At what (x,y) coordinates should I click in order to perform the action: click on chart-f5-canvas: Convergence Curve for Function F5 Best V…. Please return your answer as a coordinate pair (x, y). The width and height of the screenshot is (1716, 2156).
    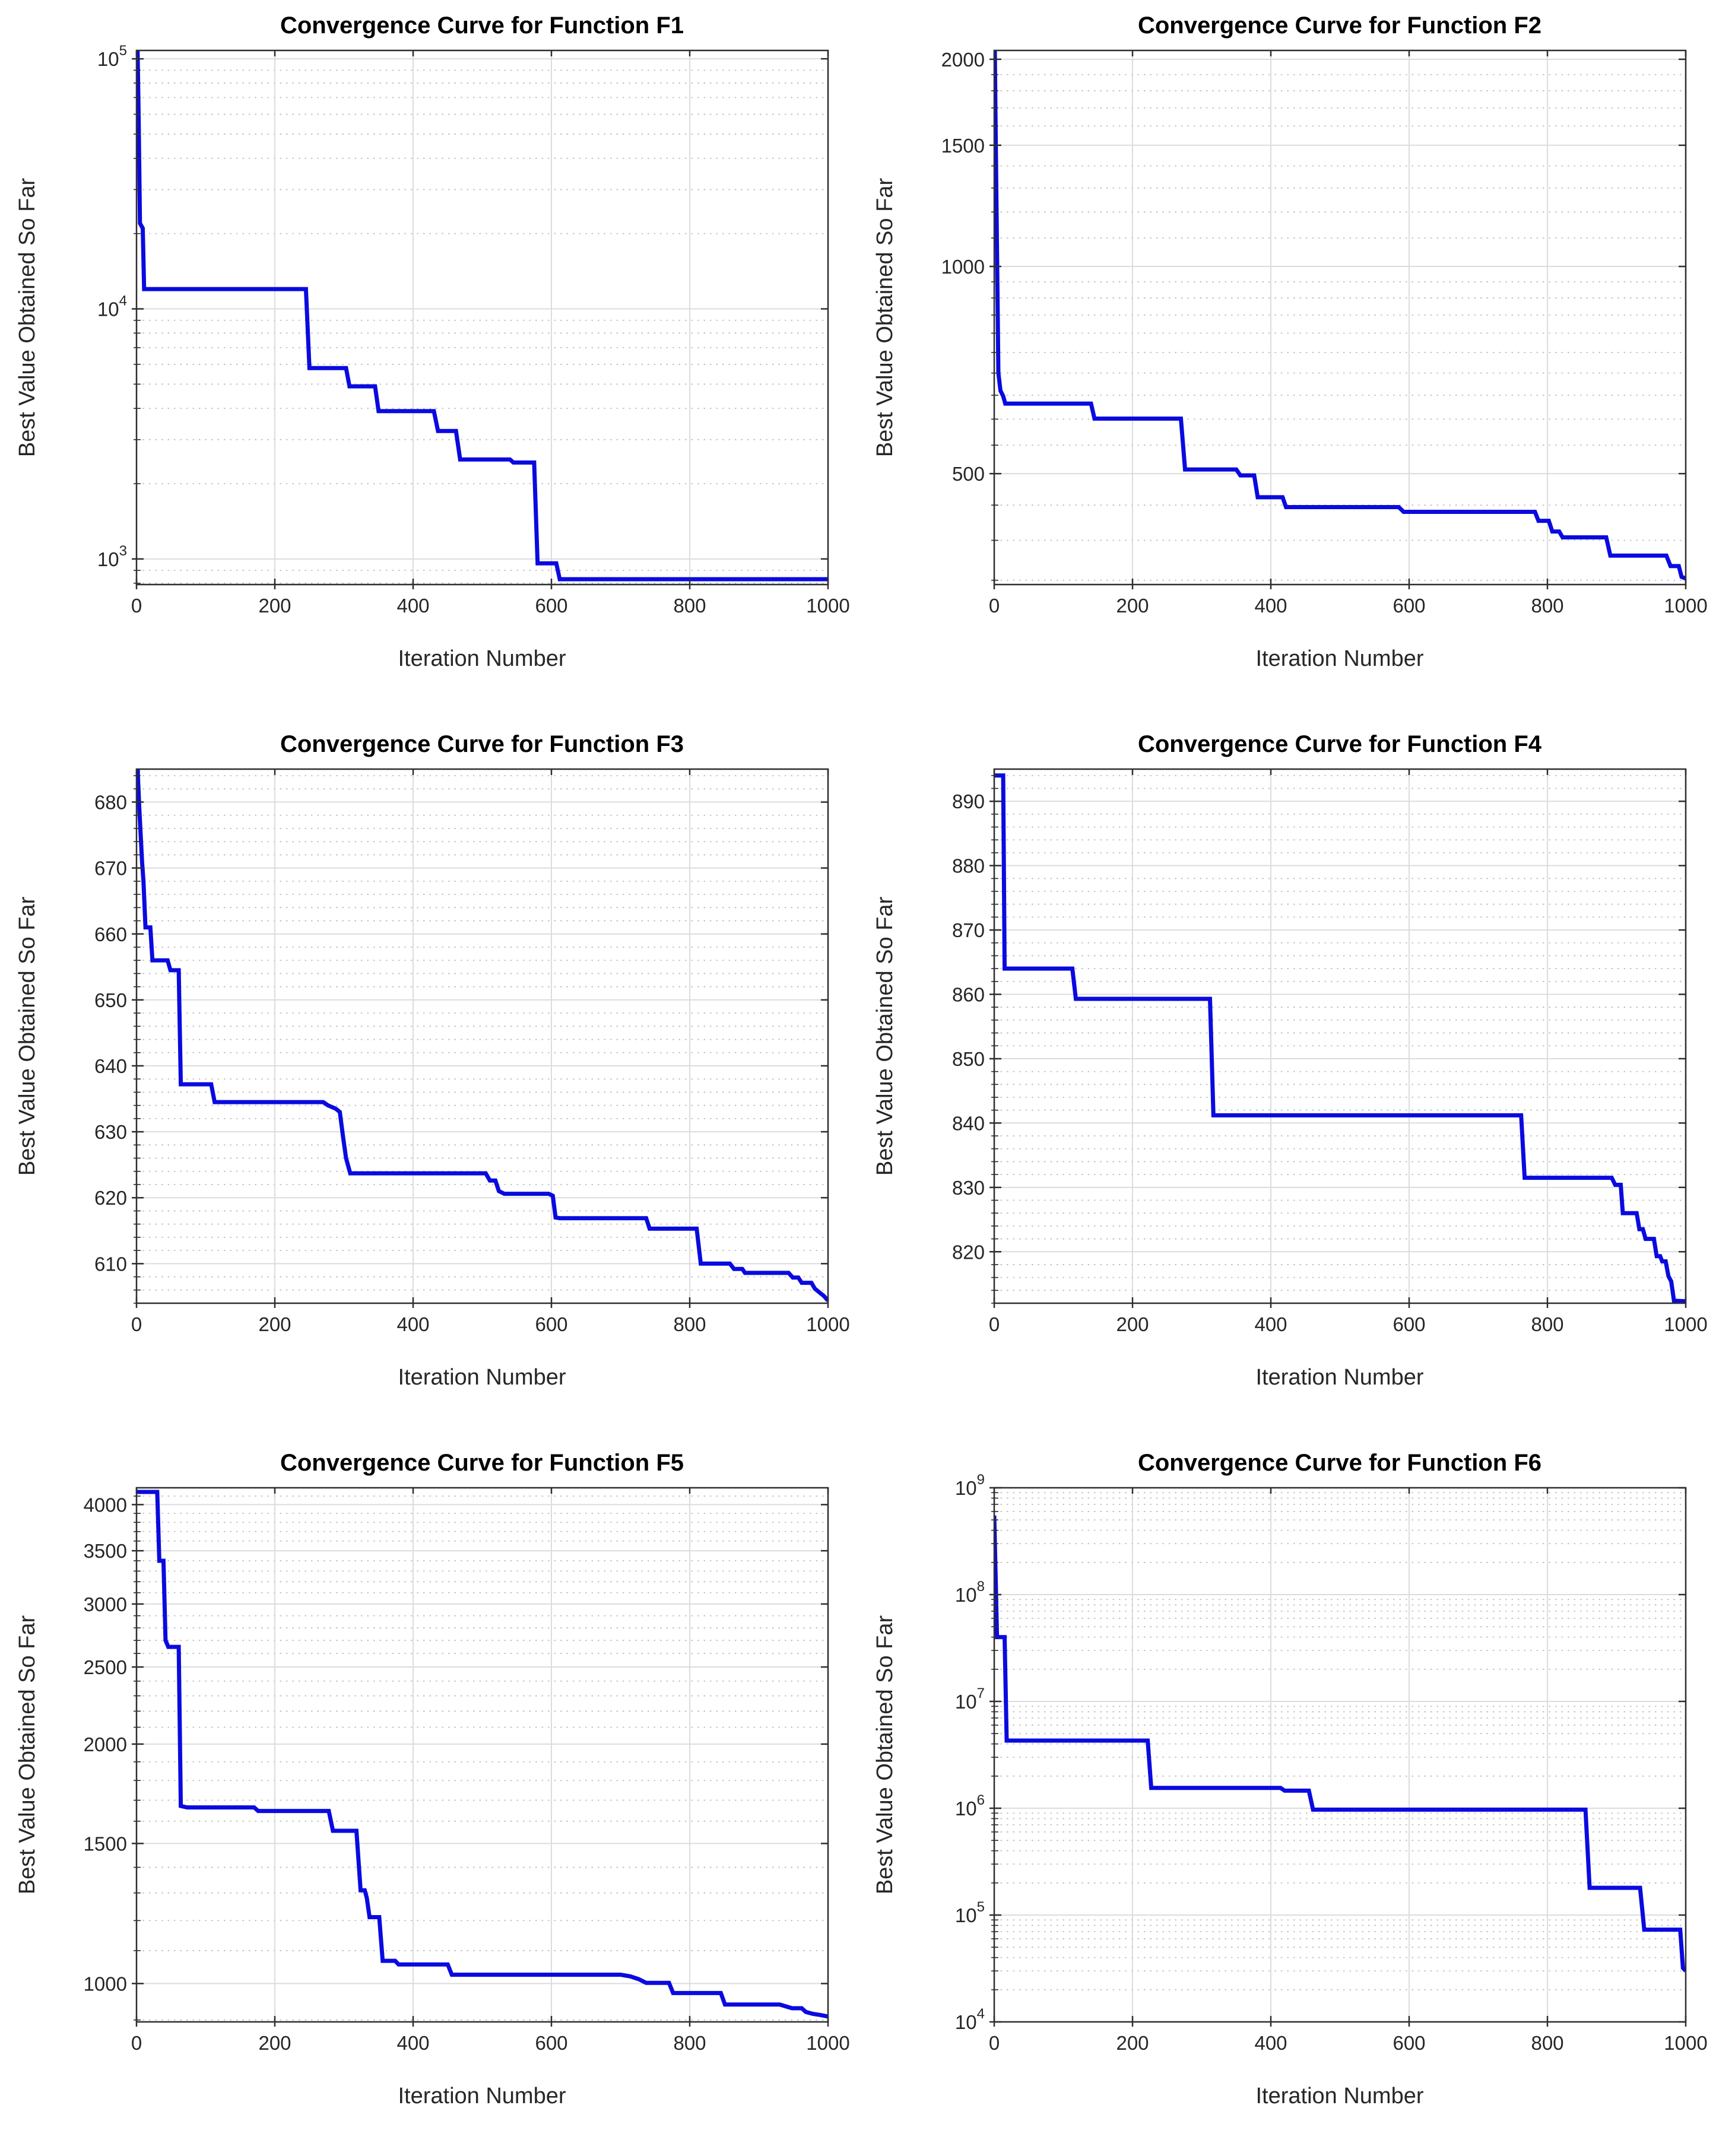
    Looking at the image, I should click on (432, 1779).